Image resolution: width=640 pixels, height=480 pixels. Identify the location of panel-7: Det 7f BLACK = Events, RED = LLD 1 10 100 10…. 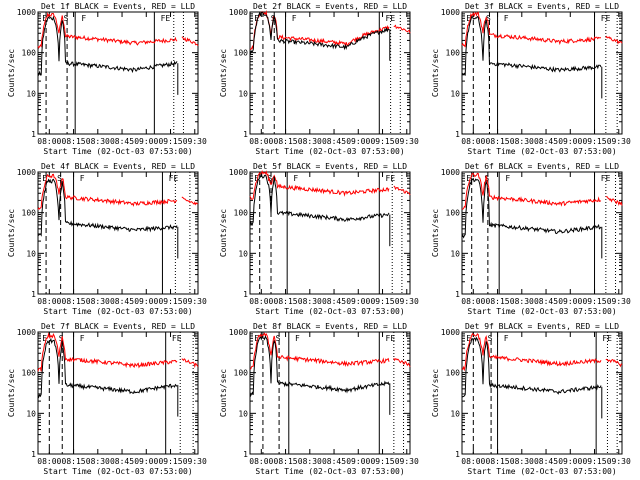
(107, 399).